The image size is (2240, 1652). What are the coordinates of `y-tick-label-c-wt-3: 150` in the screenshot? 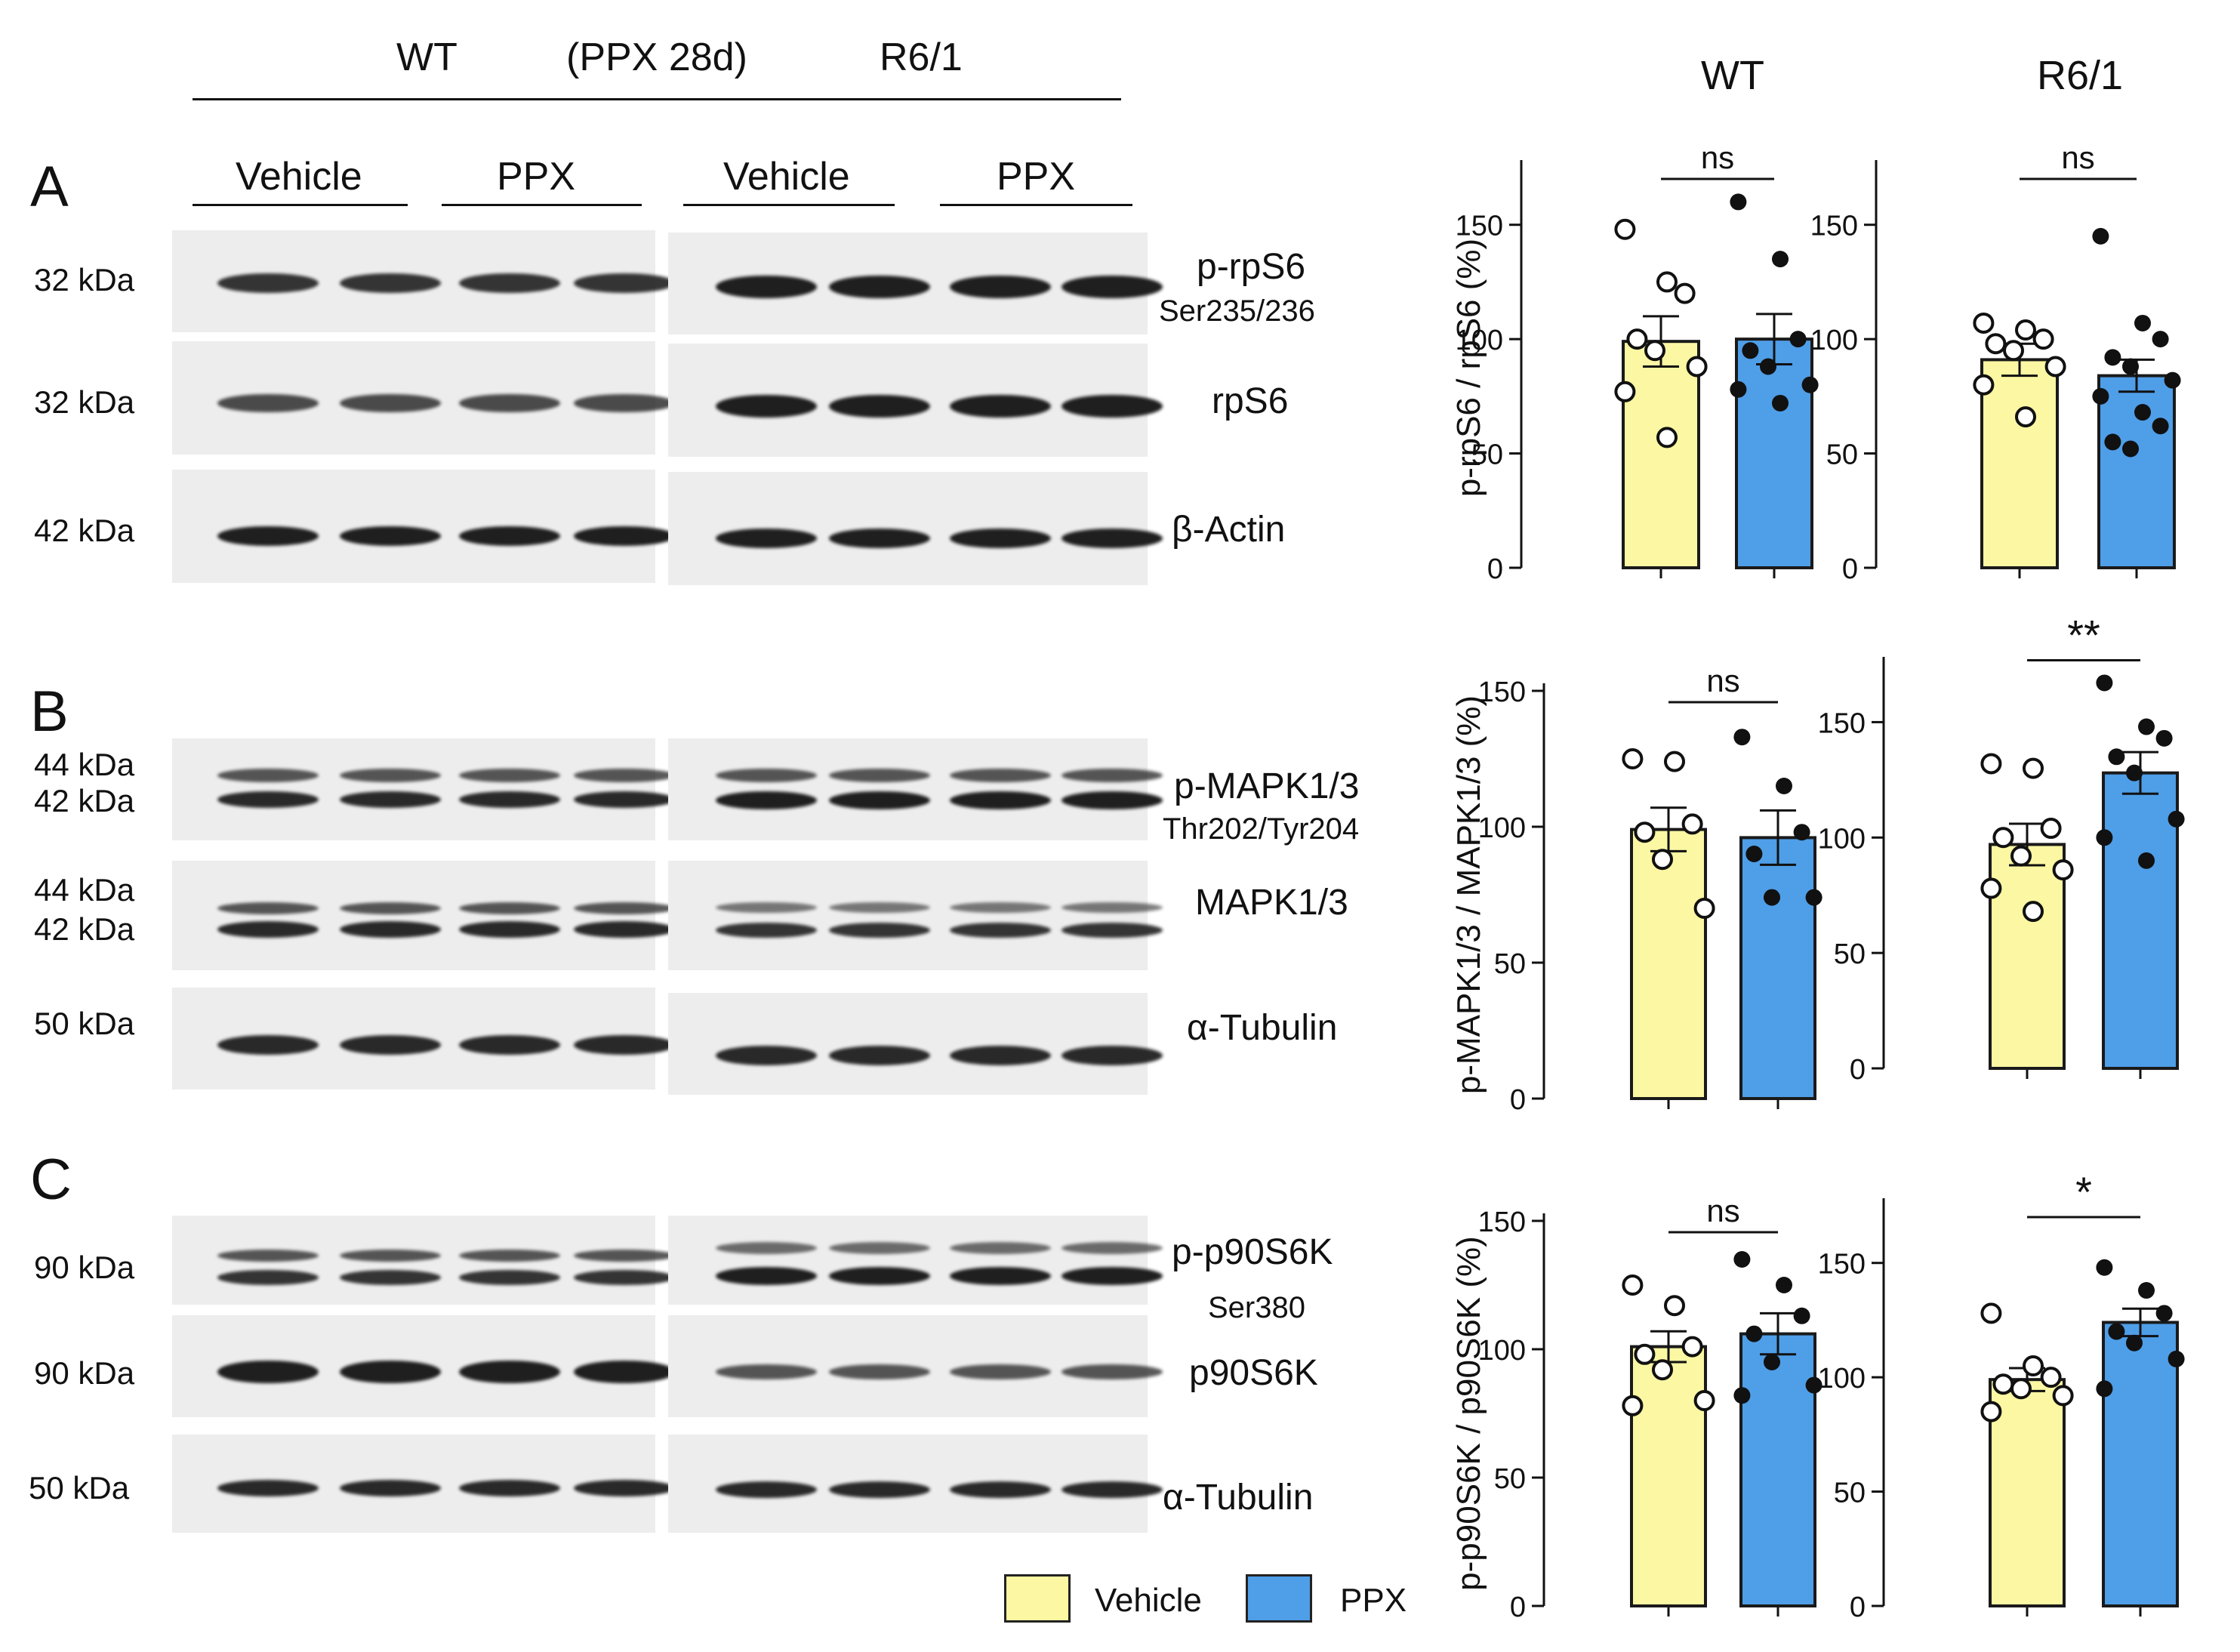 It's located at (1502, 1222).